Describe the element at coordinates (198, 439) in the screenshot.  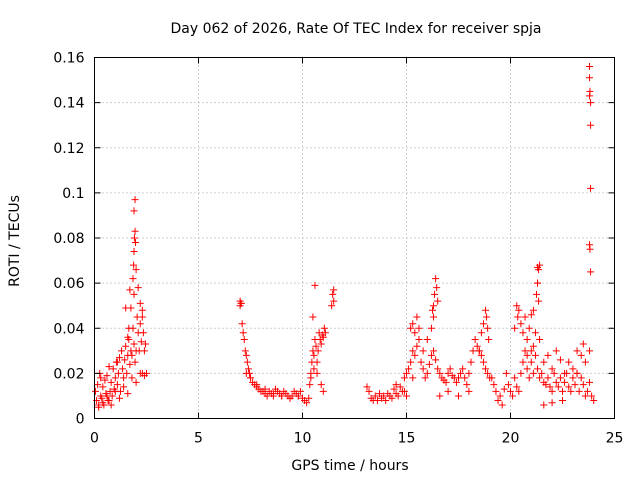
I see `x-tick-label: 5` at that location.